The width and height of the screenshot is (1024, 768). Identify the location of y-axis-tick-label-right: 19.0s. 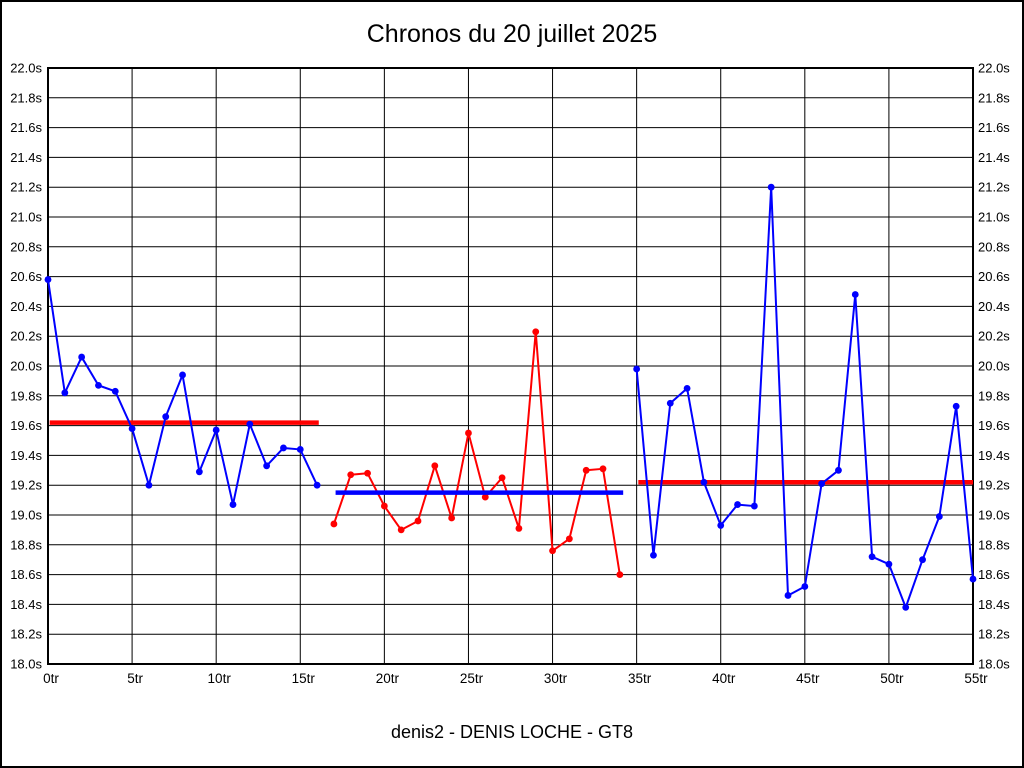
(994, 515).